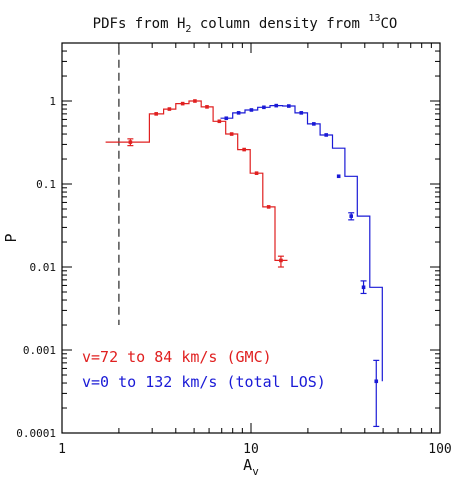  What do you see at coordinates (46, 184) in the screenshot?
I see `y-tick-label: 0.1` at bounding box center [46, 184].